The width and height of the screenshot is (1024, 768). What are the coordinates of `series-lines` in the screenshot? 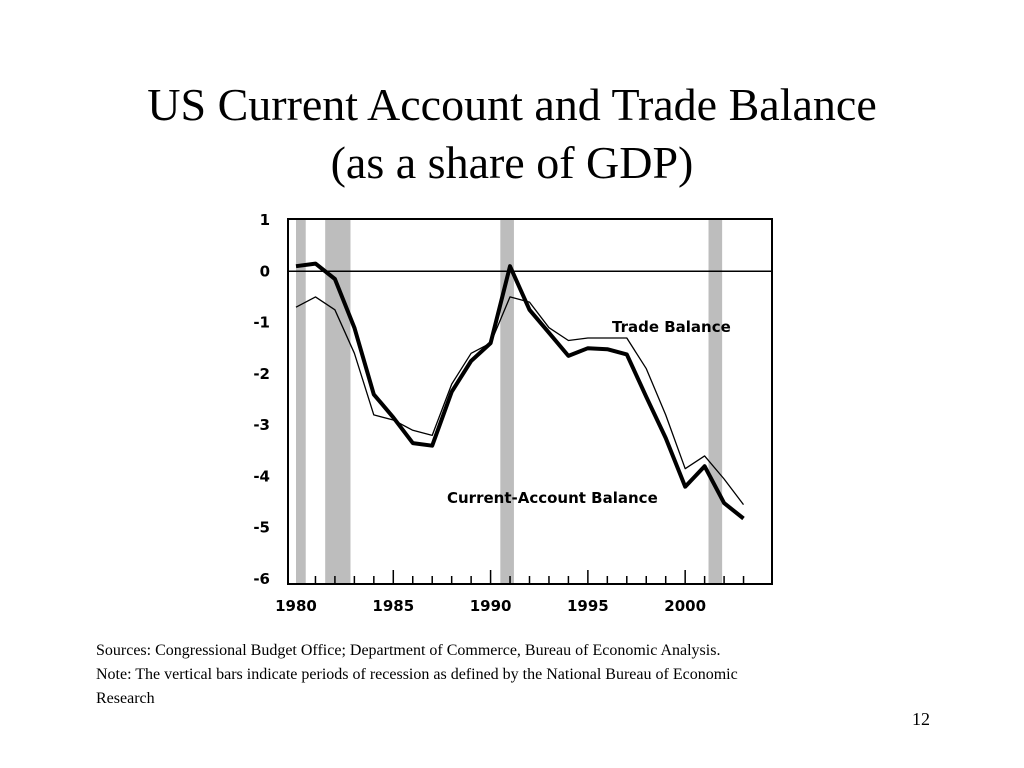 It's located at (520, 391).